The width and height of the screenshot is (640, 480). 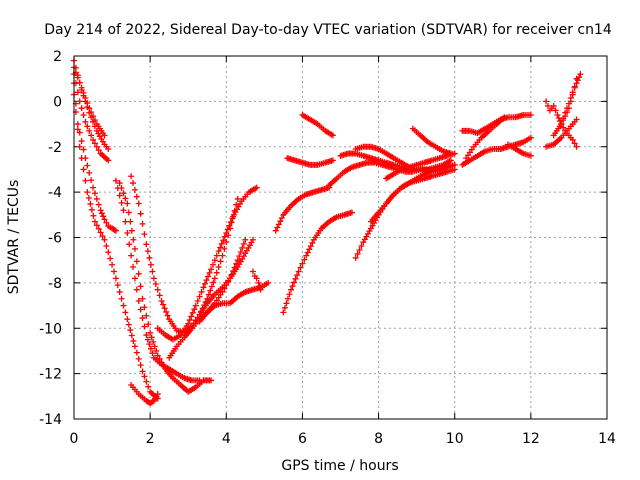 What do you see at coordinates (74, 439) in the screenshot?
I see `x-tick-label: 0` at bounding box center [74, 439].